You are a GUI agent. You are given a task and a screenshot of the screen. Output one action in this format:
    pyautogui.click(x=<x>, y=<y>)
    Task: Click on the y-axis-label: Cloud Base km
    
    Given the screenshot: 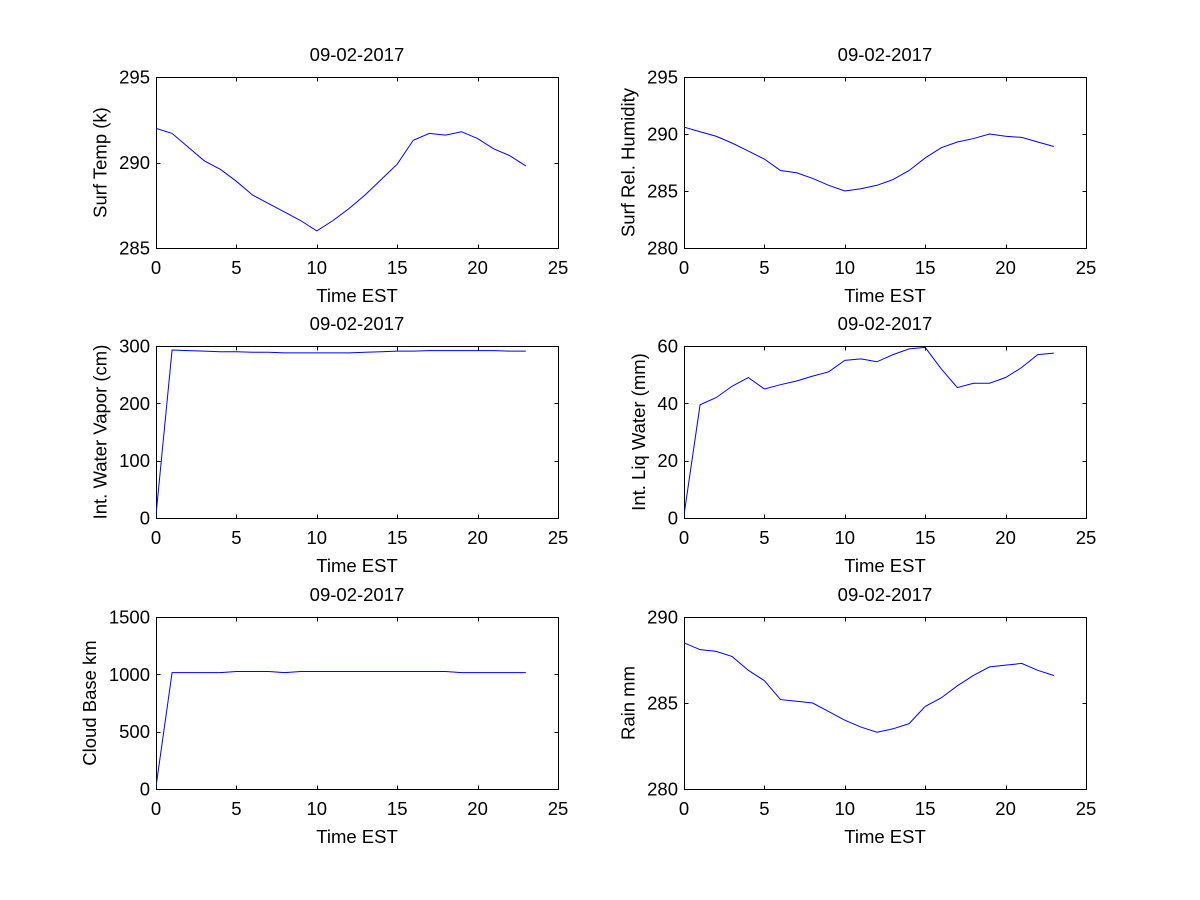 What is the action you would take?
    pyautogui.click(x=89, y=702)
    